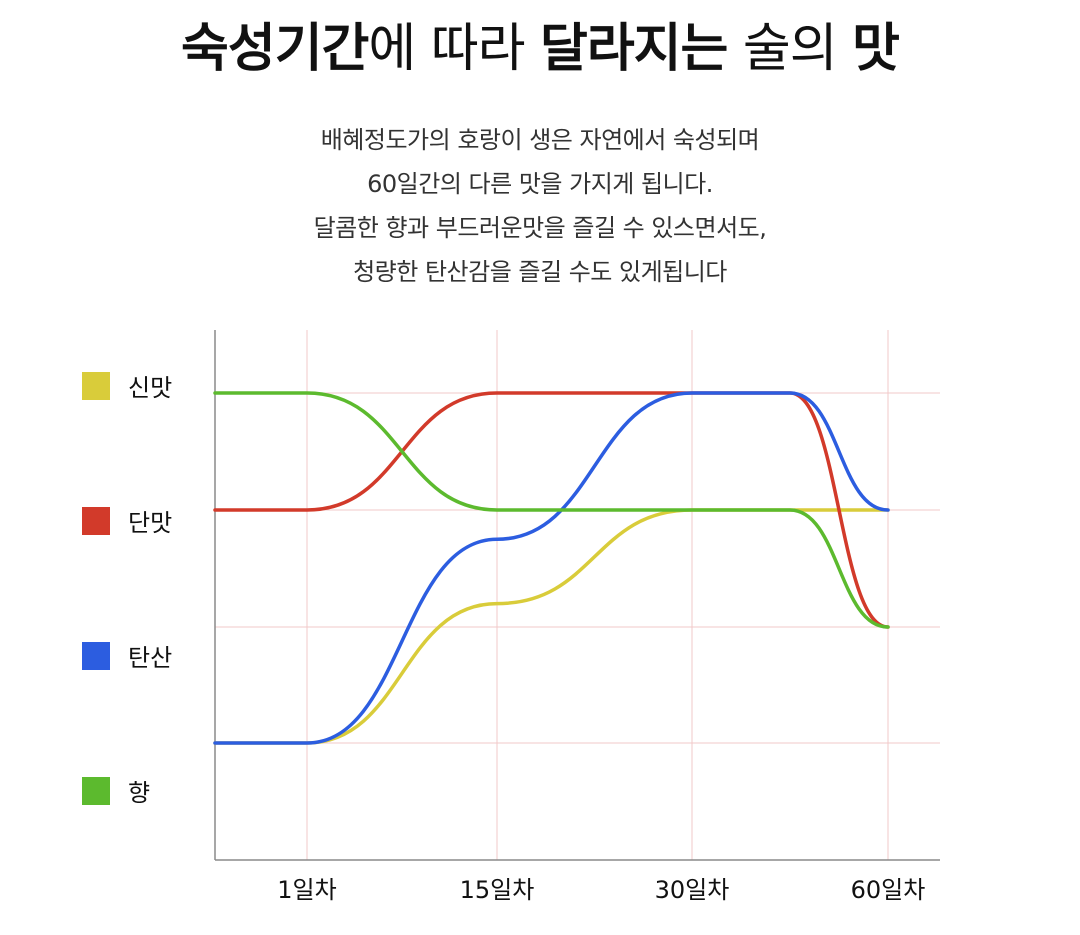 This screenshot has height=935, width=1080. I want to click on description-line-2: 60일간의 다른 맛을 가지게 됩니다., so click(540, 184).